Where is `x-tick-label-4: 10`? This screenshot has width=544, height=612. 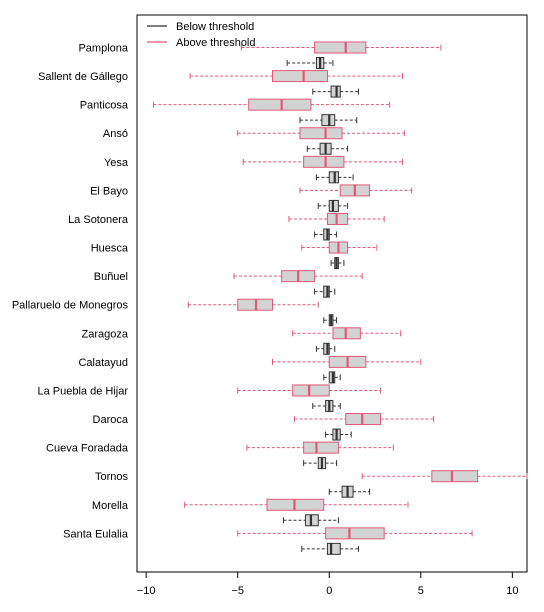 x-tick-label-4: 10 is located at coordinates (512, 591).